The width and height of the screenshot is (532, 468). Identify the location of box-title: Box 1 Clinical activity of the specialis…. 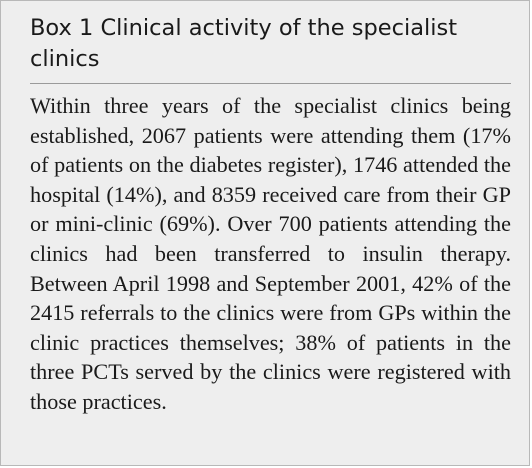
(244, 43).